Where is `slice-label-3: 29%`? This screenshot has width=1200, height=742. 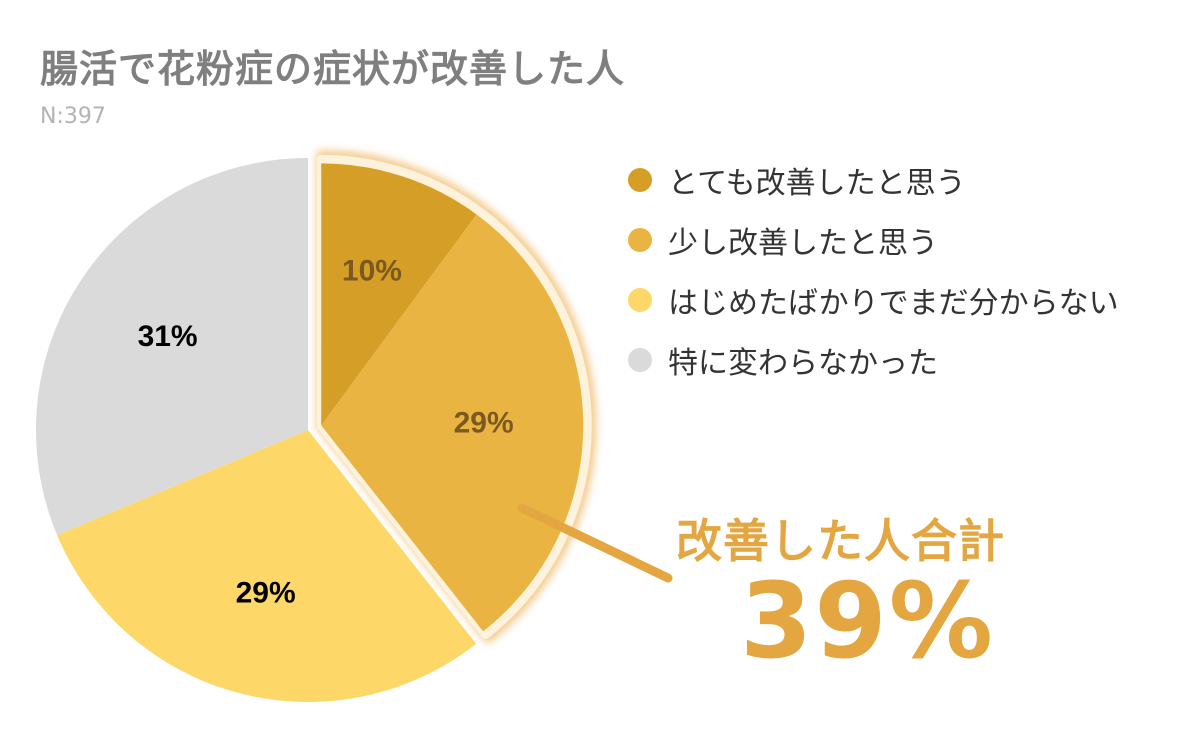
slice-label-3: 29% is located at coordinates (266, 593).